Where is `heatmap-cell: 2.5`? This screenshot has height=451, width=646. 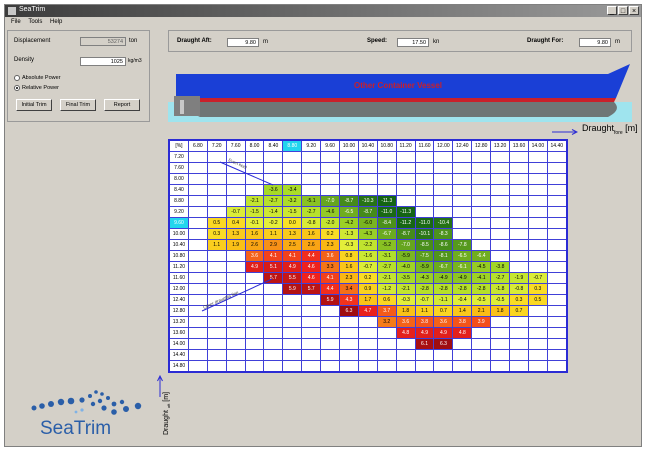 heatmap-cell: 2.5 is located at coordinates (292, 245).